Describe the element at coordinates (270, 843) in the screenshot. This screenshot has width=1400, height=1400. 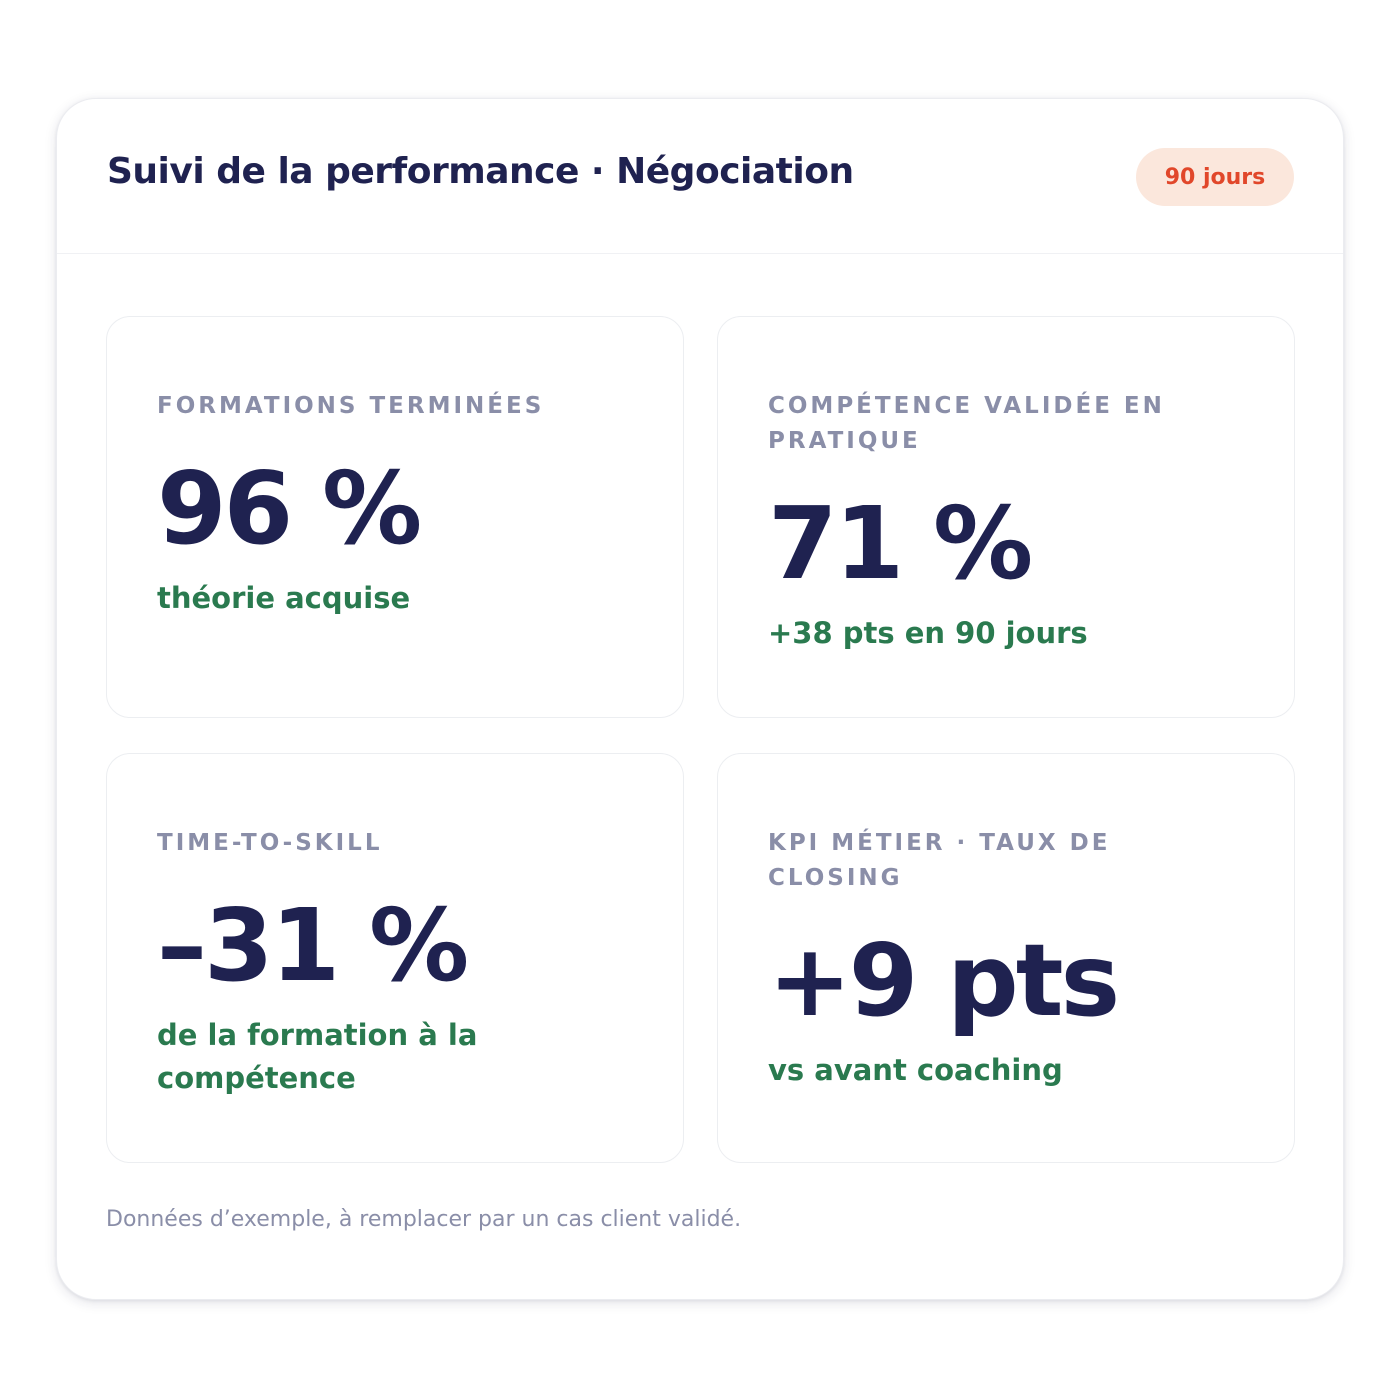
I see `kpi-card-label: TIME-TO-SKILL` at that location.